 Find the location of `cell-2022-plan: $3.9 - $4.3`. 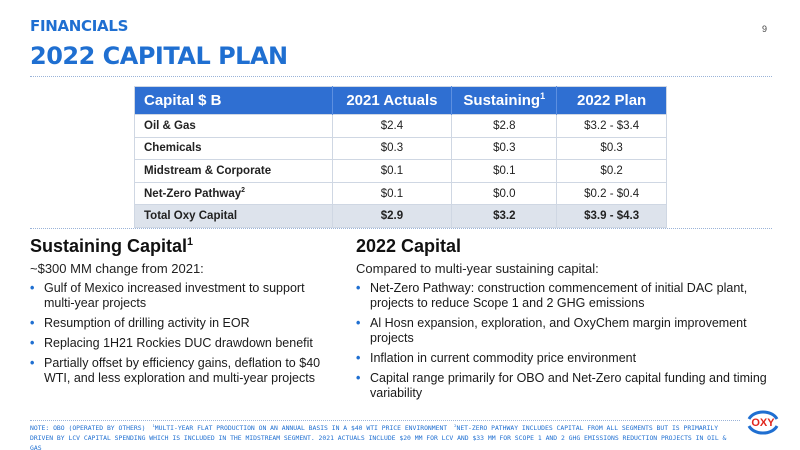

cell-2022-plan: $3.9 - $4.3 is located at coordinates (611, 216).